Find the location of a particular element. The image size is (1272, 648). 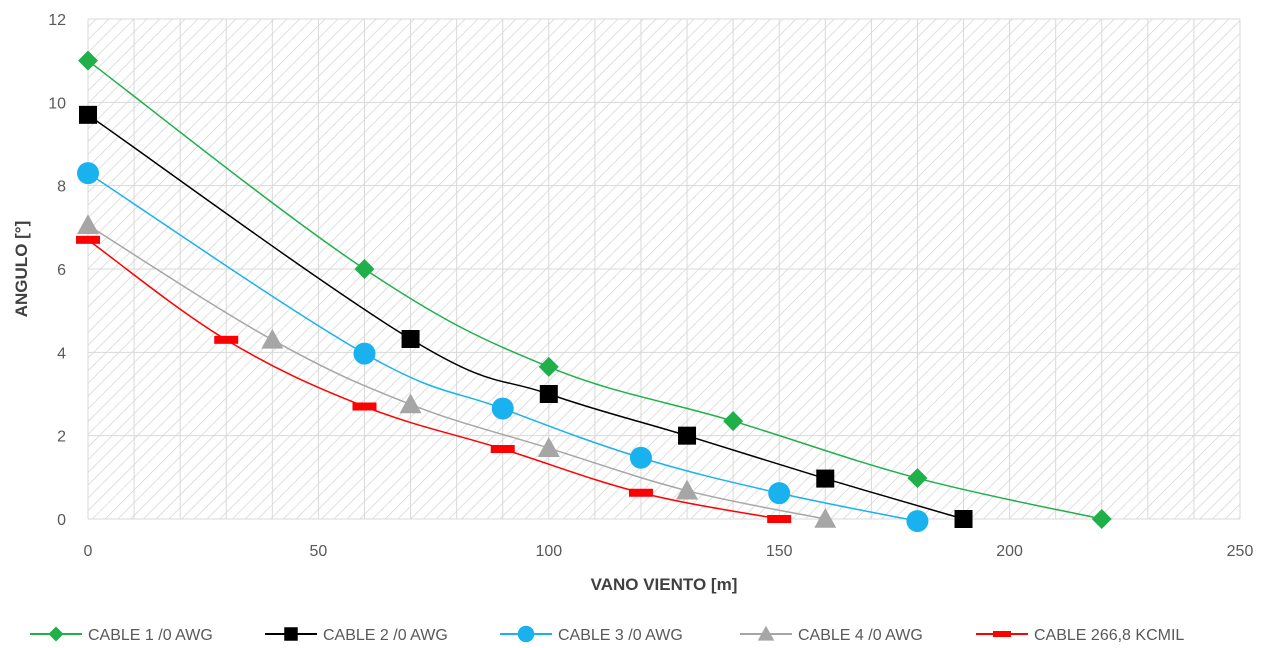

y-tick-label: 8 is located at coordinates (61, 187).